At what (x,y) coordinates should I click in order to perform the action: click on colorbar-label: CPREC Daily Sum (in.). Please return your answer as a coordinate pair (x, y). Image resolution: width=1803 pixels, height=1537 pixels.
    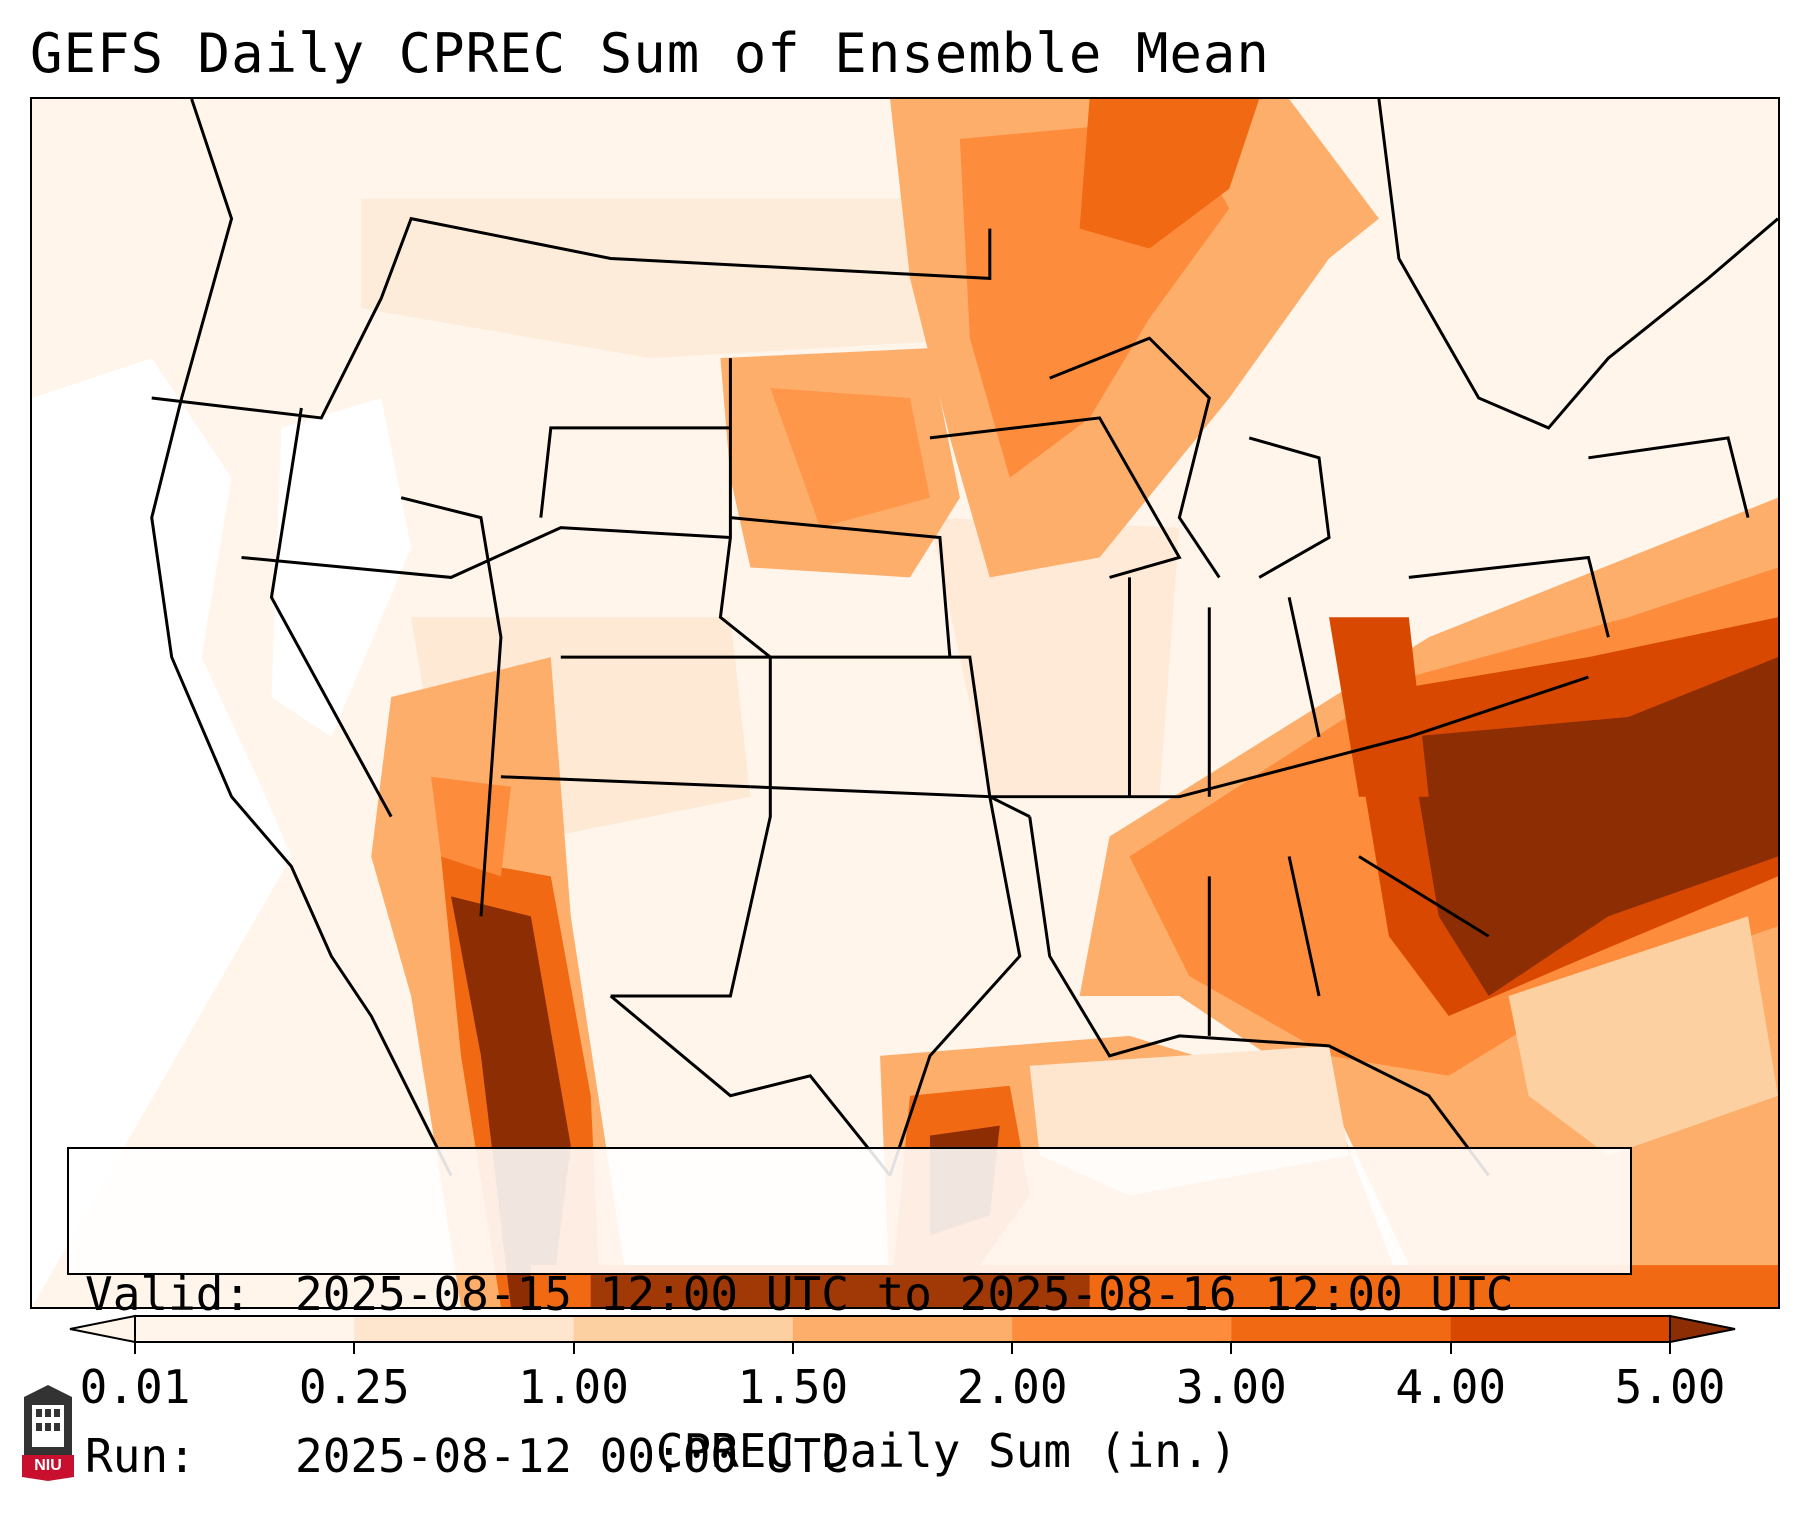
    Looking at the image, I should click on (946, 1451).